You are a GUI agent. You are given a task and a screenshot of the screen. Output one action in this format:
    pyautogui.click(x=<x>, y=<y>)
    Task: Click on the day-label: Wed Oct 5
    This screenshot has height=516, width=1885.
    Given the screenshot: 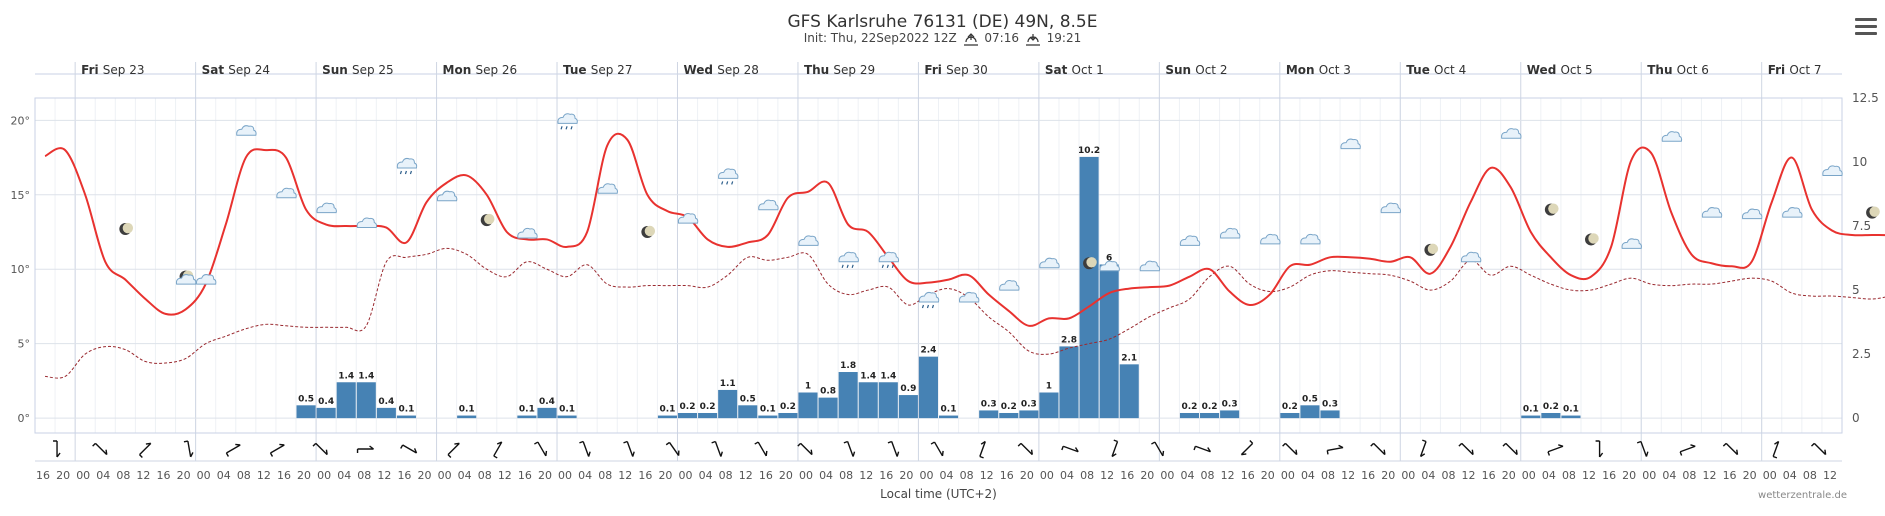 What is the action you would take?
    pyautogui.click(x=1560, y=70)
    